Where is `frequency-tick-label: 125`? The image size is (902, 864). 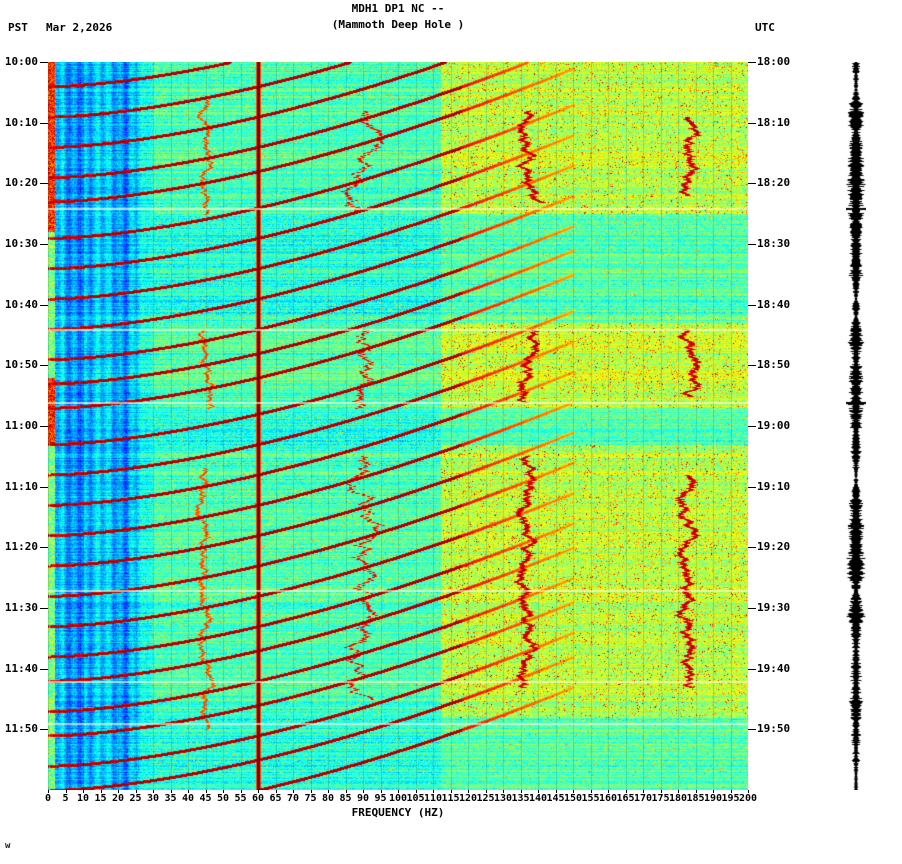 frequency-tick-label: 125 is located at coordinates (485, 798).